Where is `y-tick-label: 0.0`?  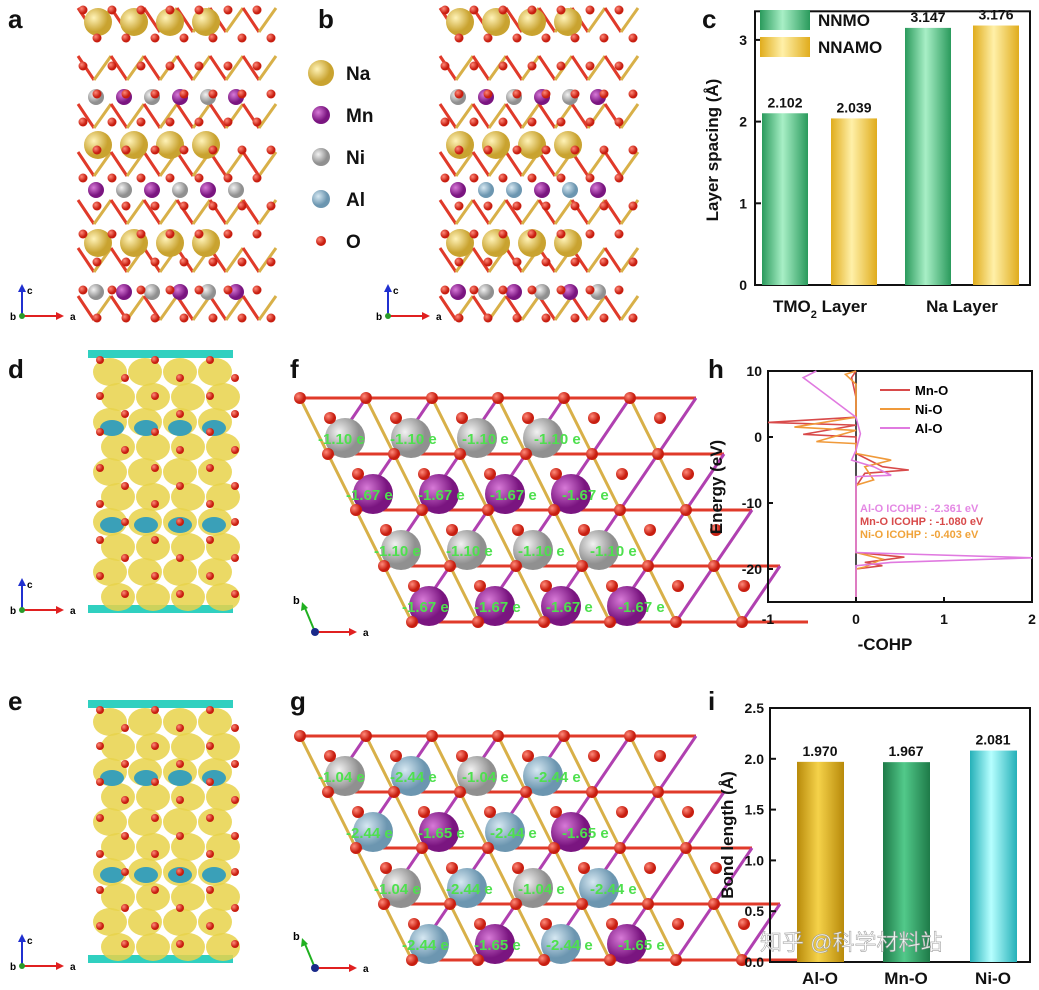 y-tick-label: 0.0 is located at coordinates (755, 962).